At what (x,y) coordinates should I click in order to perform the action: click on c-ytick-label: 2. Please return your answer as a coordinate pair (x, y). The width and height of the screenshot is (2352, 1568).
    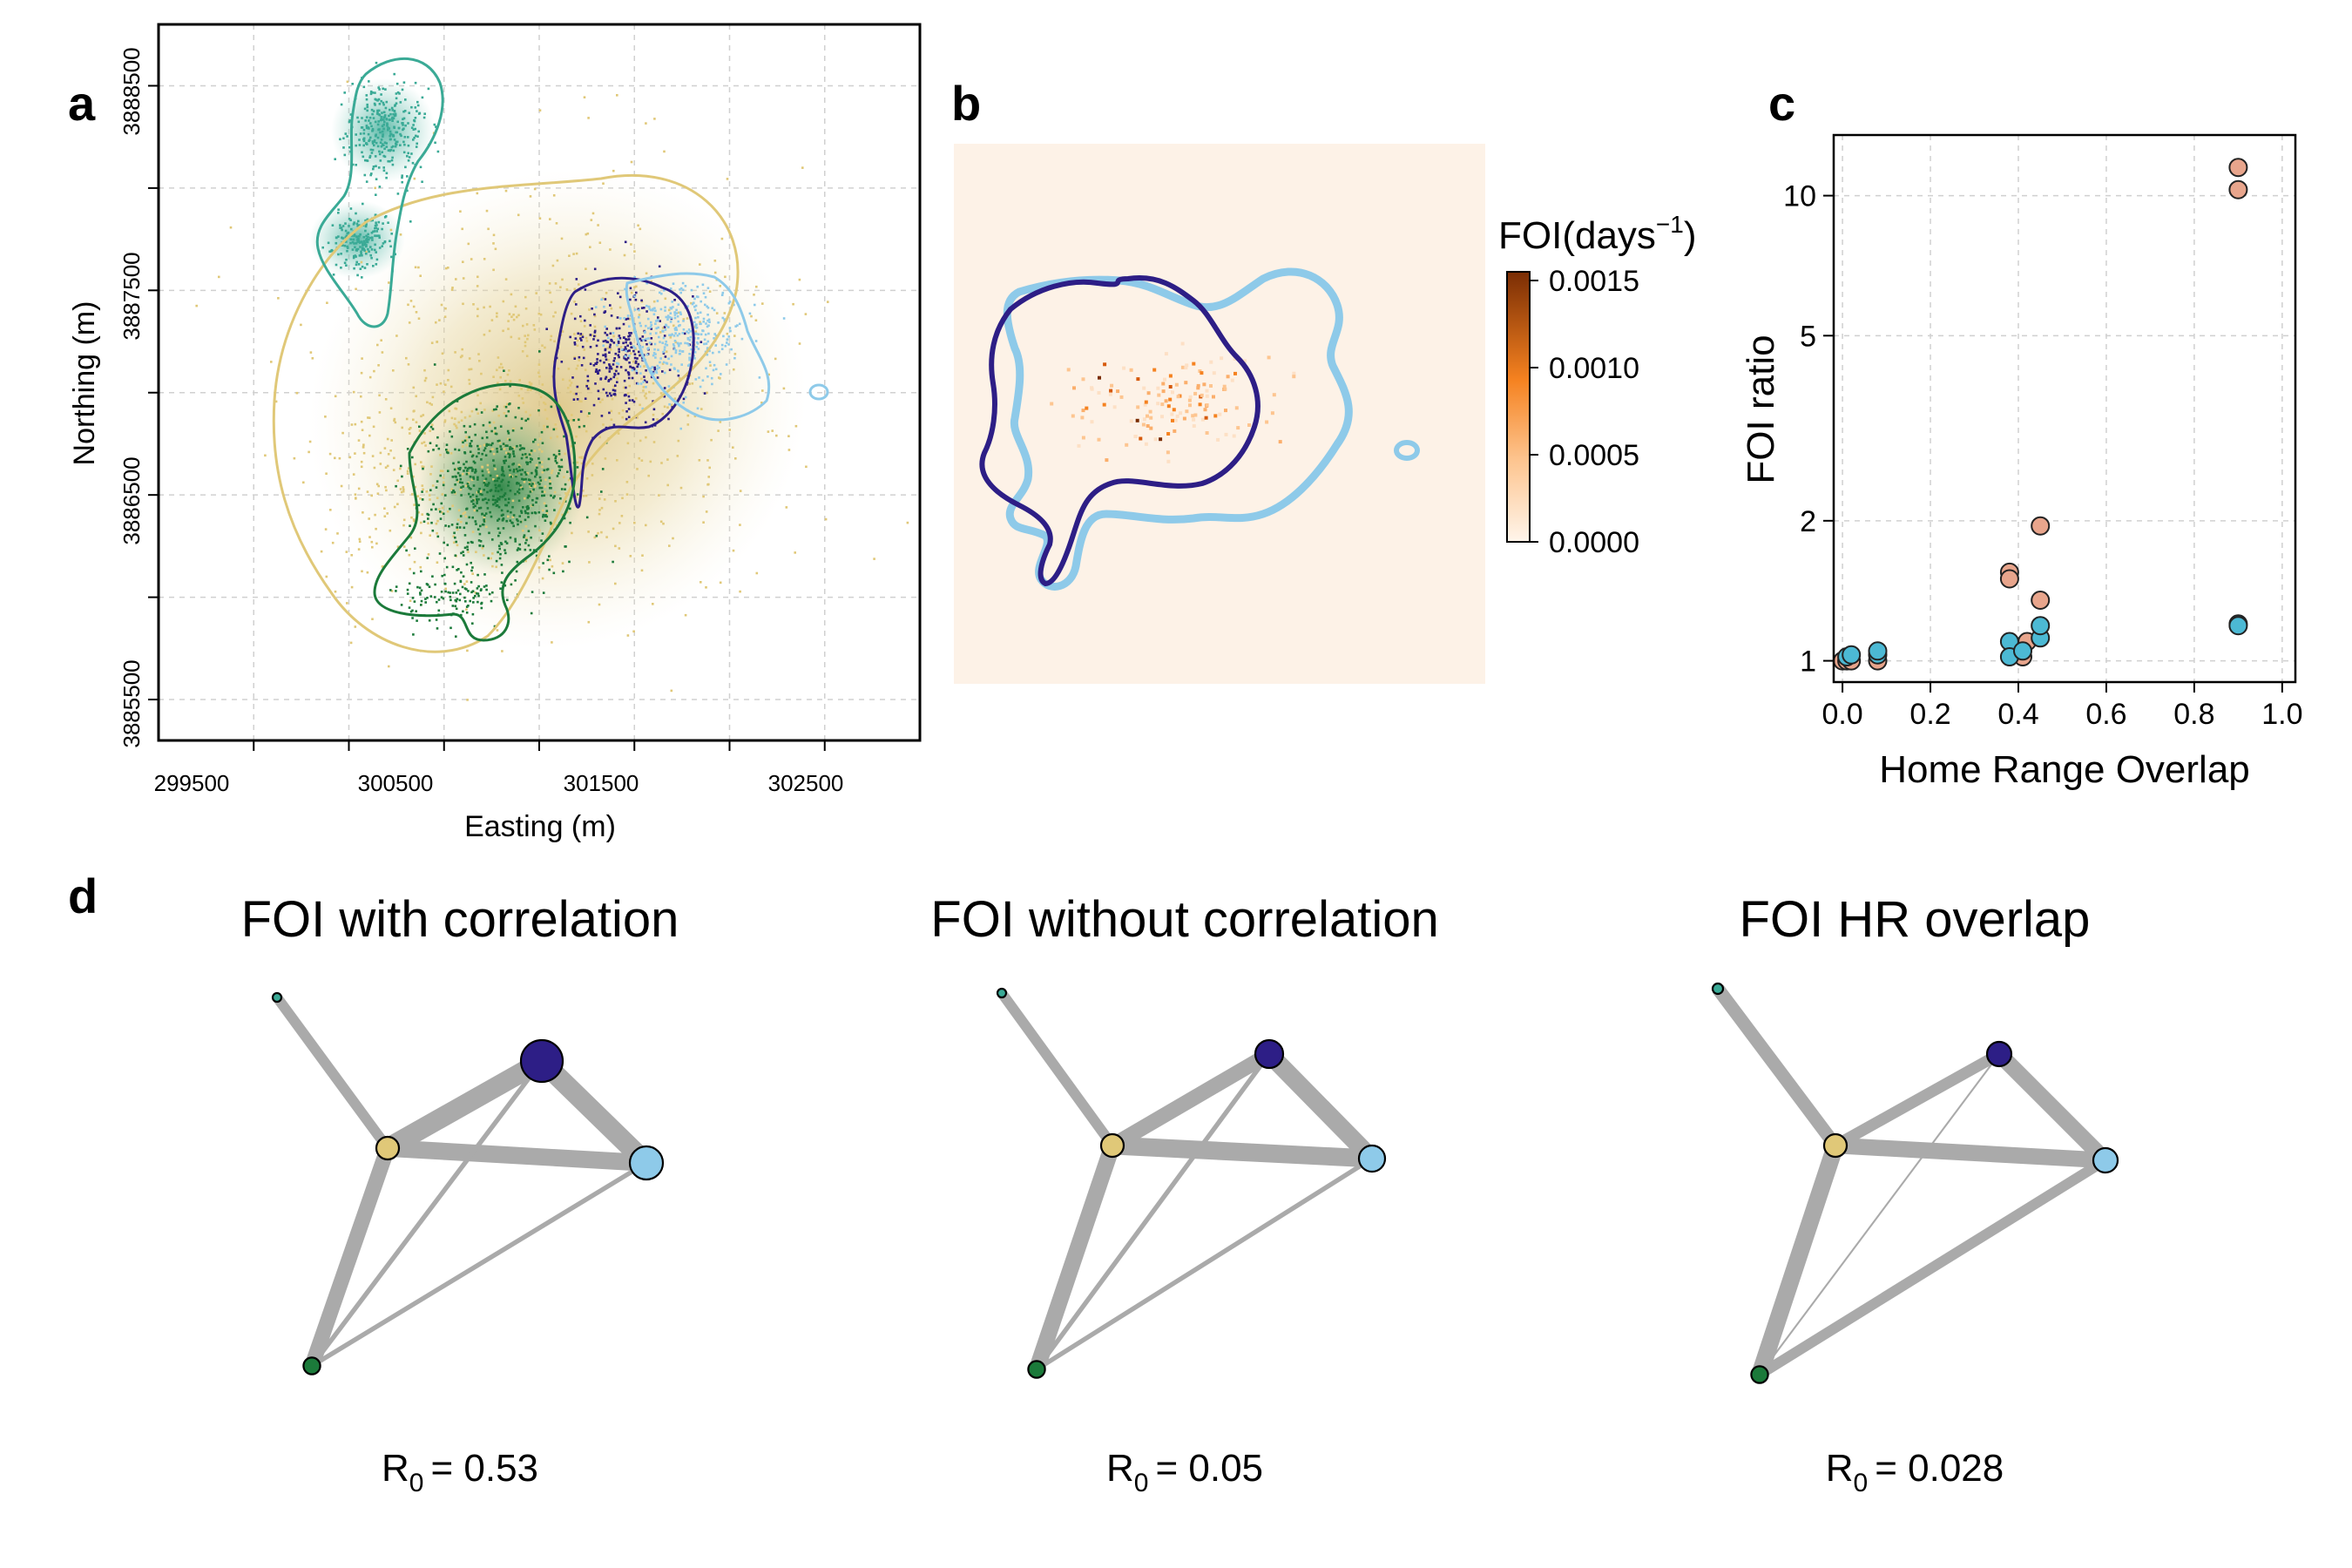
    Looking at the image, I should click on (1808, 521).